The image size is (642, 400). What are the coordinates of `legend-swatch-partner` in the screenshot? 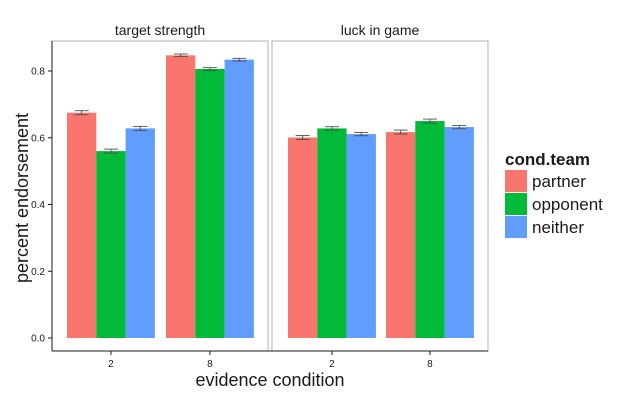 It's located at (516, 181).